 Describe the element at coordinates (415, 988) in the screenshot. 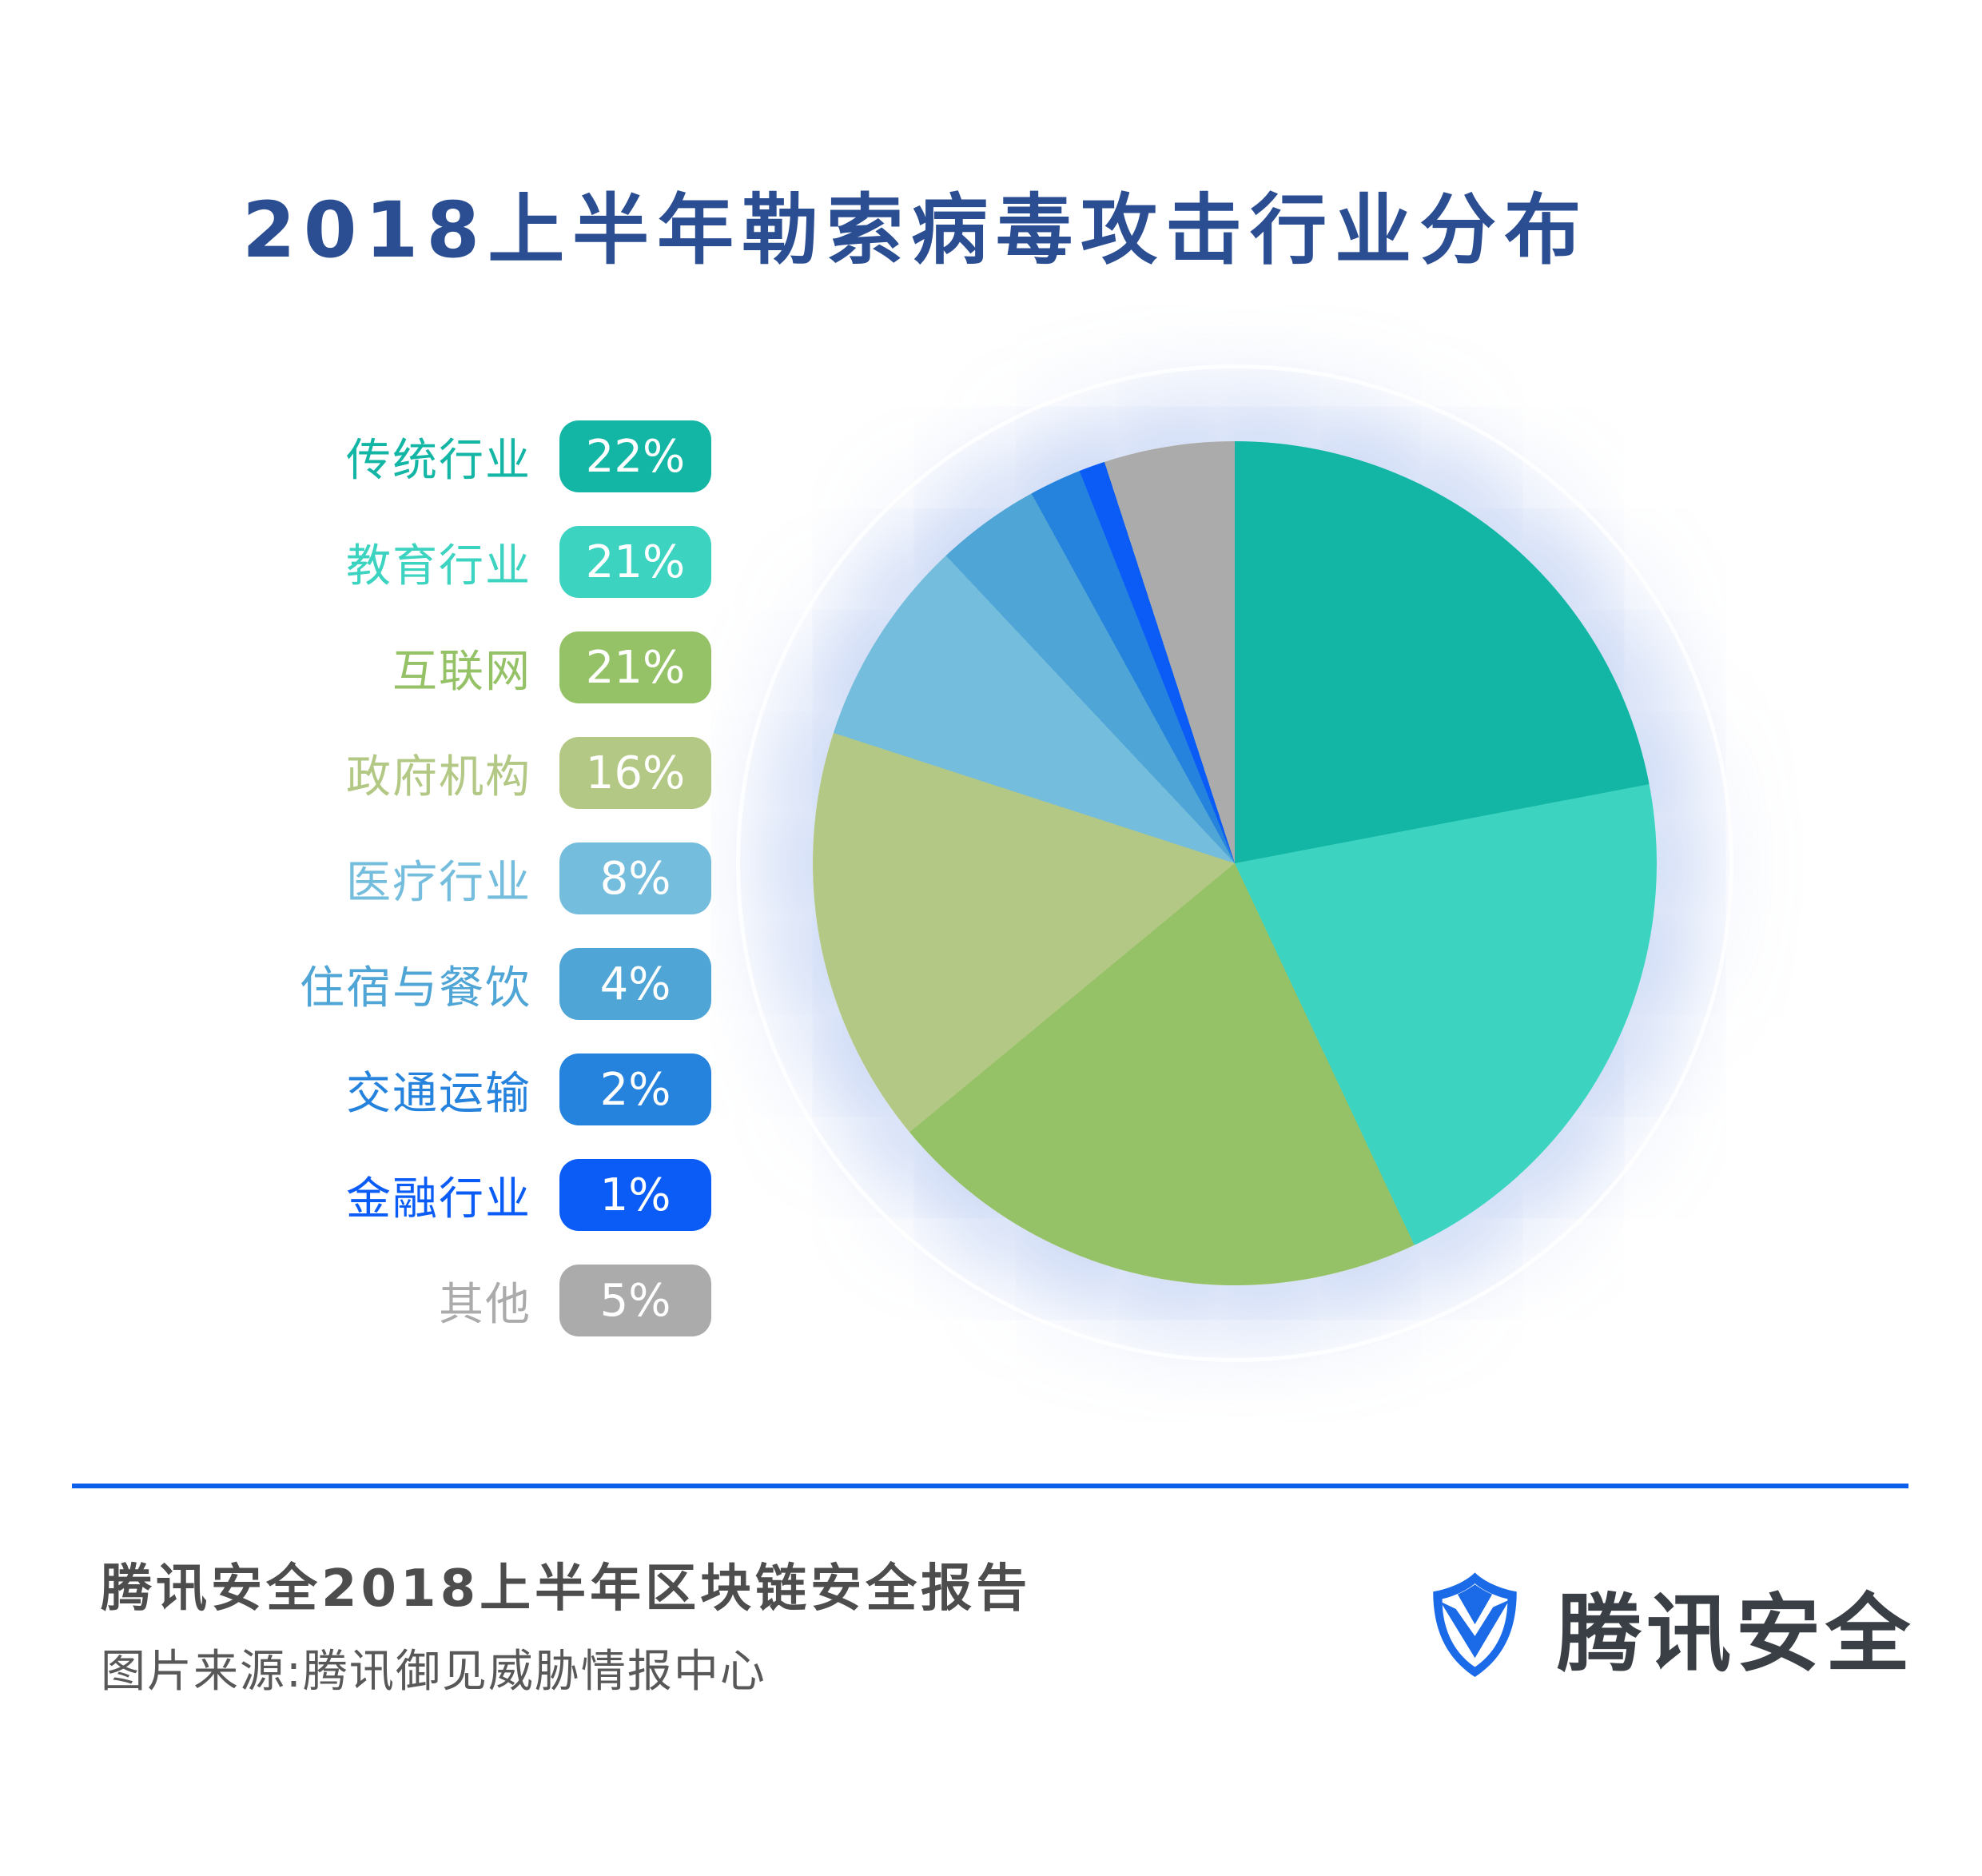

I see `legend-label: 住宿与餐饮` at that location.